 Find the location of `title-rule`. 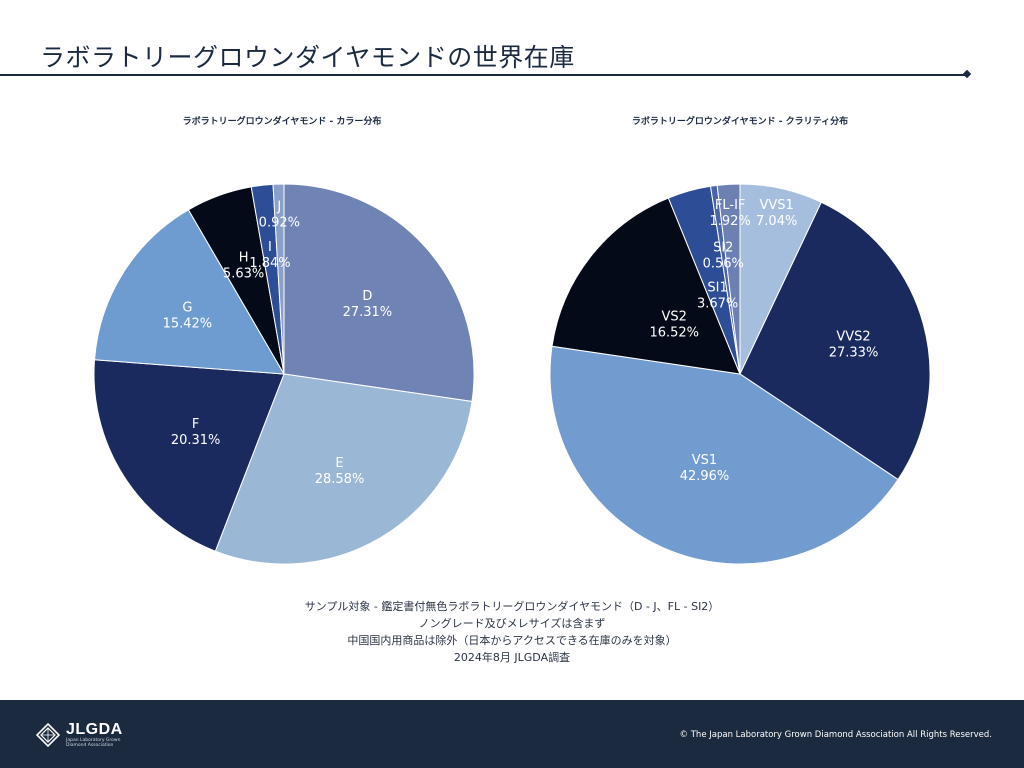

title-rule is located at coordinates (483, 75).